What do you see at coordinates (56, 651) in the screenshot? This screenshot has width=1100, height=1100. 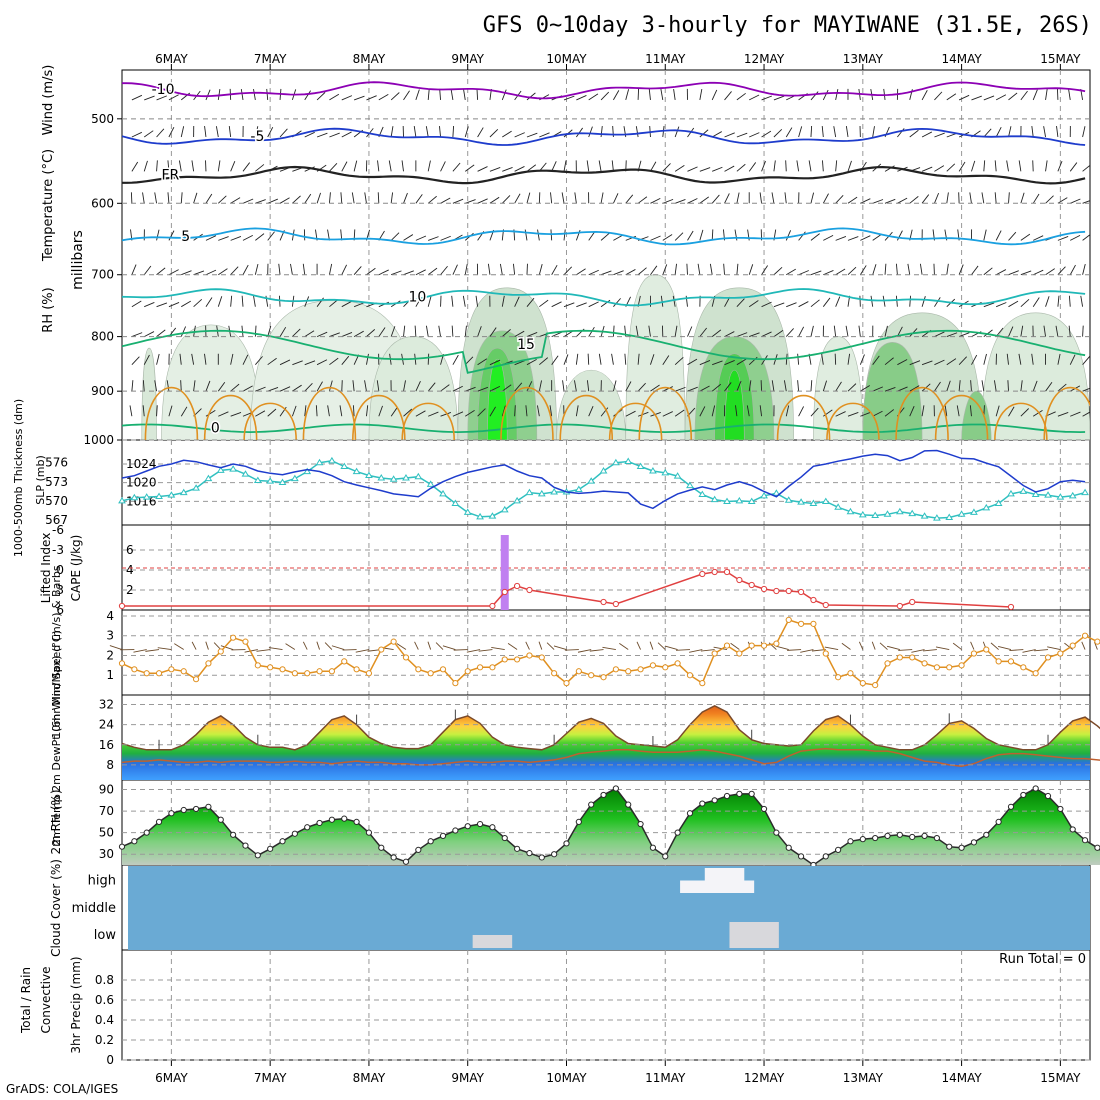 I see `wind10m-axis-label: 10m Wind Speed (m/s) & Barbs` at bounding box center [56, 651].